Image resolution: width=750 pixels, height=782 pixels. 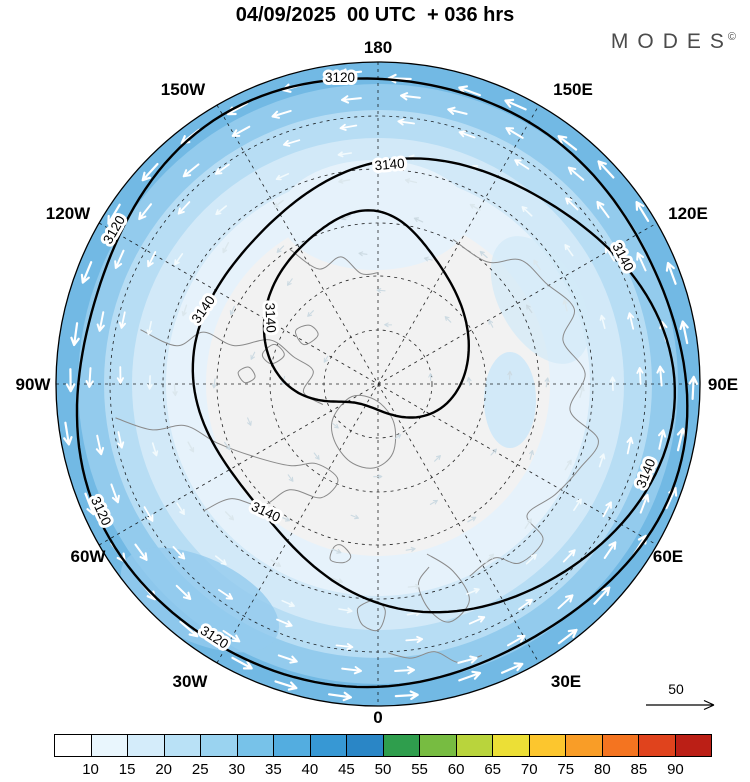 I want to click on lon-label-30w: 30W, so click(x=191, y=681).